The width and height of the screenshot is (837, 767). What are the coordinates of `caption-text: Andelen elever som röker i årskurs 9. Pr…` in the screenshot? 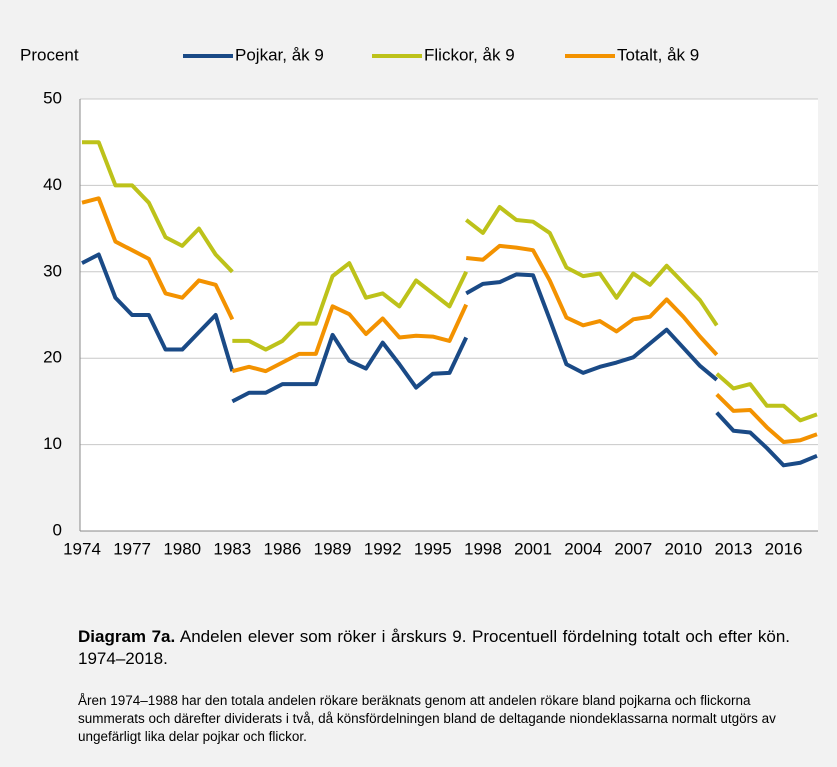 It's located at (434, 647).